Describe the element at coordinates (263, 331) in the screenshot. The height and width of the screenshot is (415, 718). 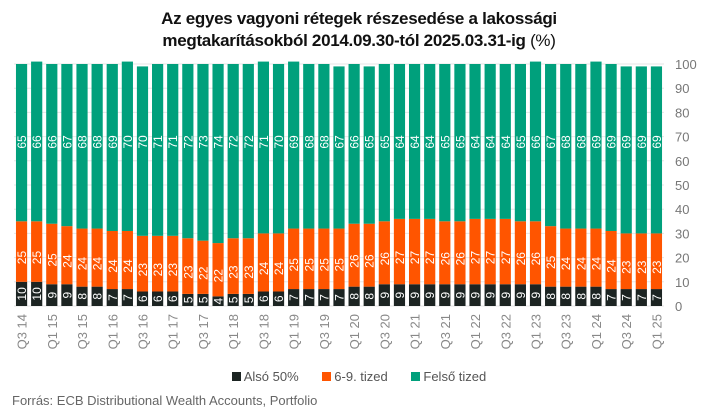
I see `x-tick-label: Q3 18` at that location.